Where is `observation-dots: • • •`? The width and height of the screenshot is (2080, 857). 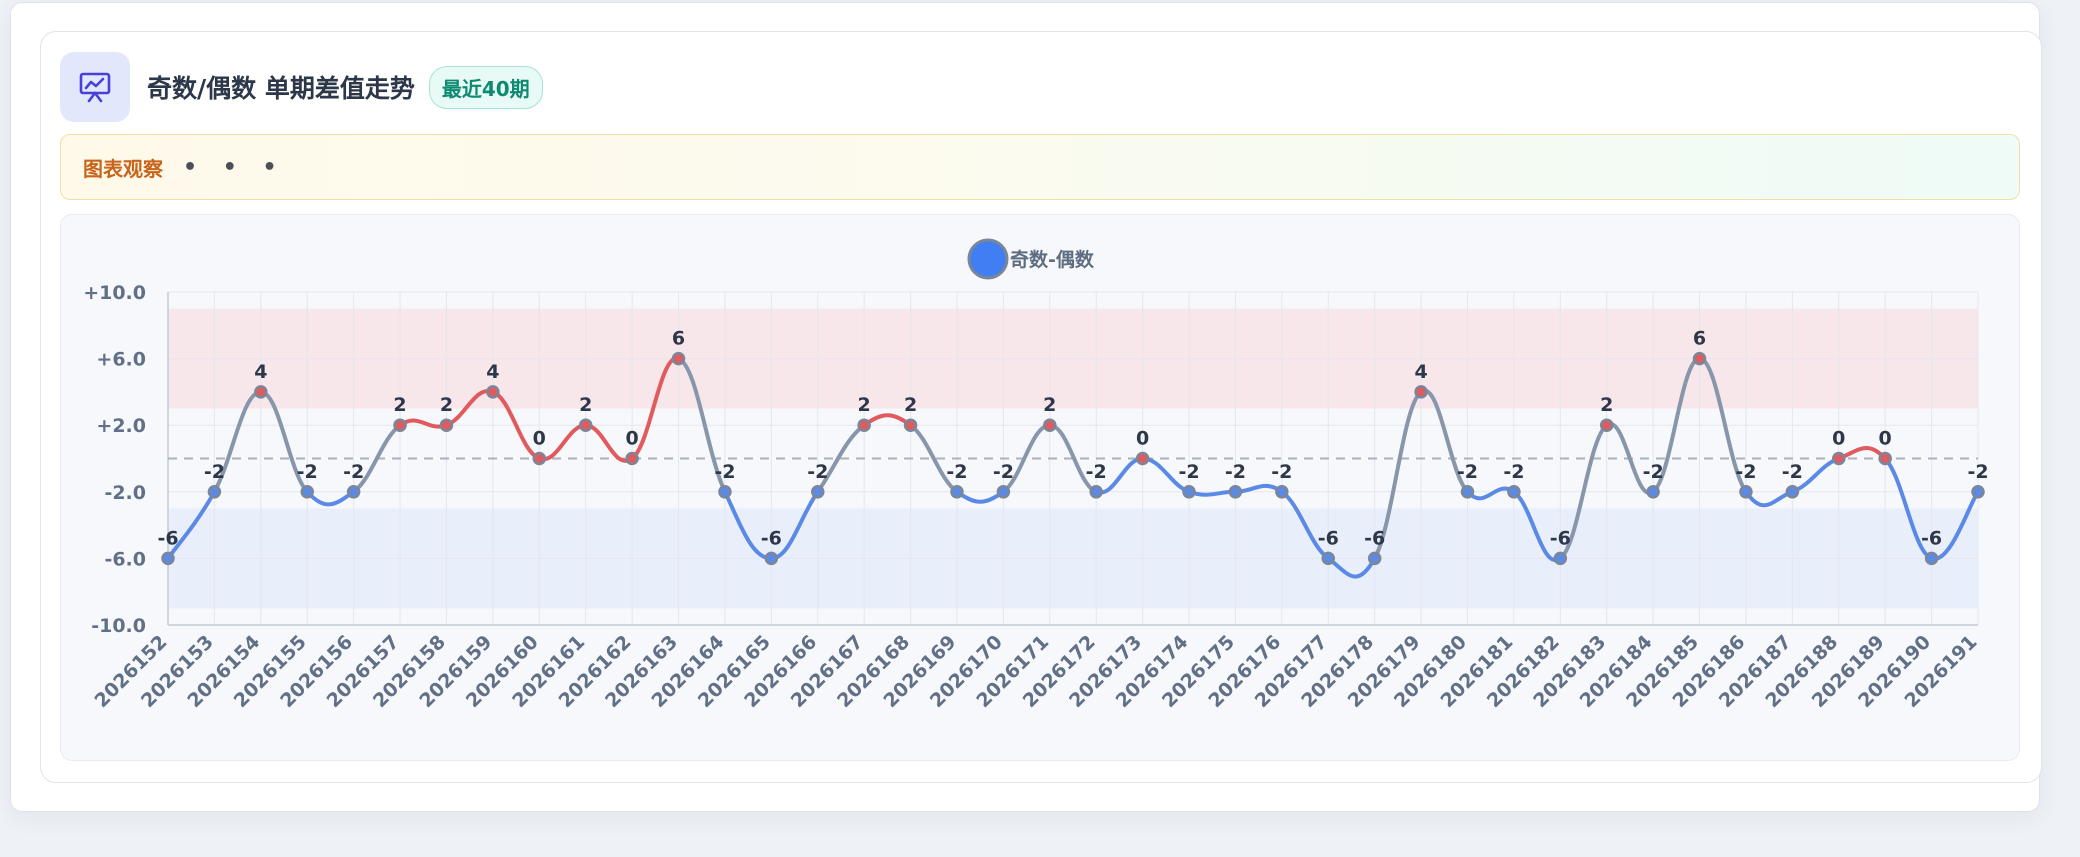
observation-dots: • • • is located at coordinates (234, 167).